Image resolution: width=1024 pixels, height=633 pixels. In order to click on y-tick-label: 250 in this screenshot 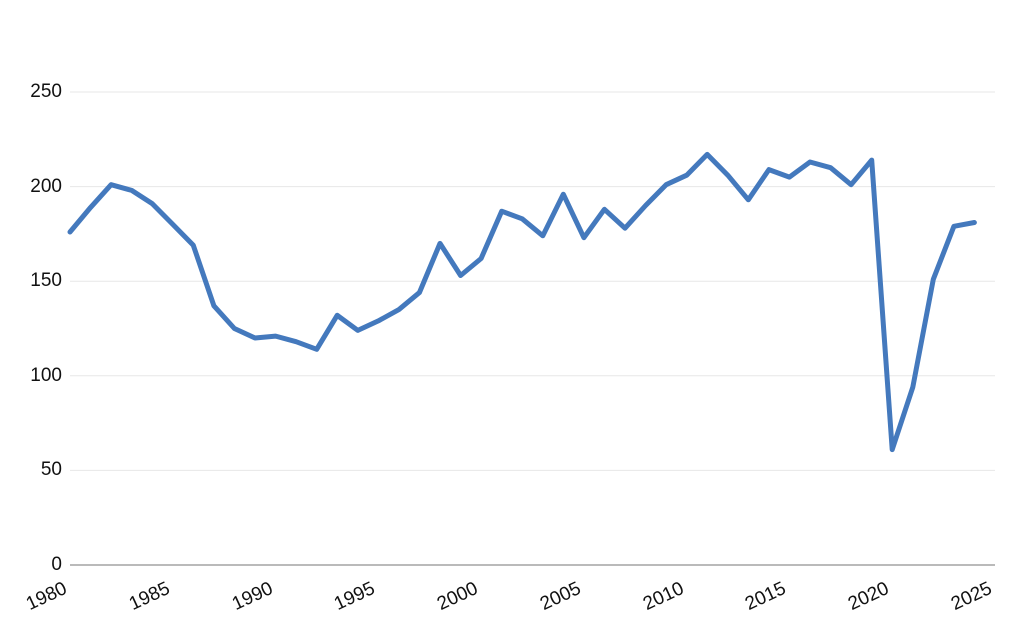, I will do `click(46, 91)`.